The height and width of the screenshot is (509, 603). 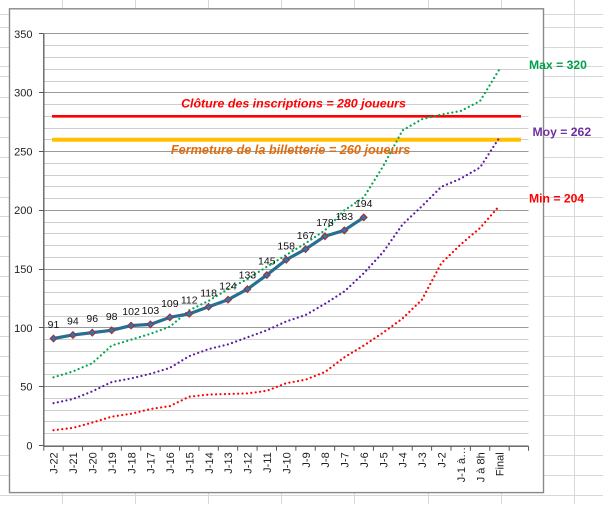 What do you see at coordinates (112, 317) in the screenshot?
I see `svg-text: 98` at bounding box center [112, 317].